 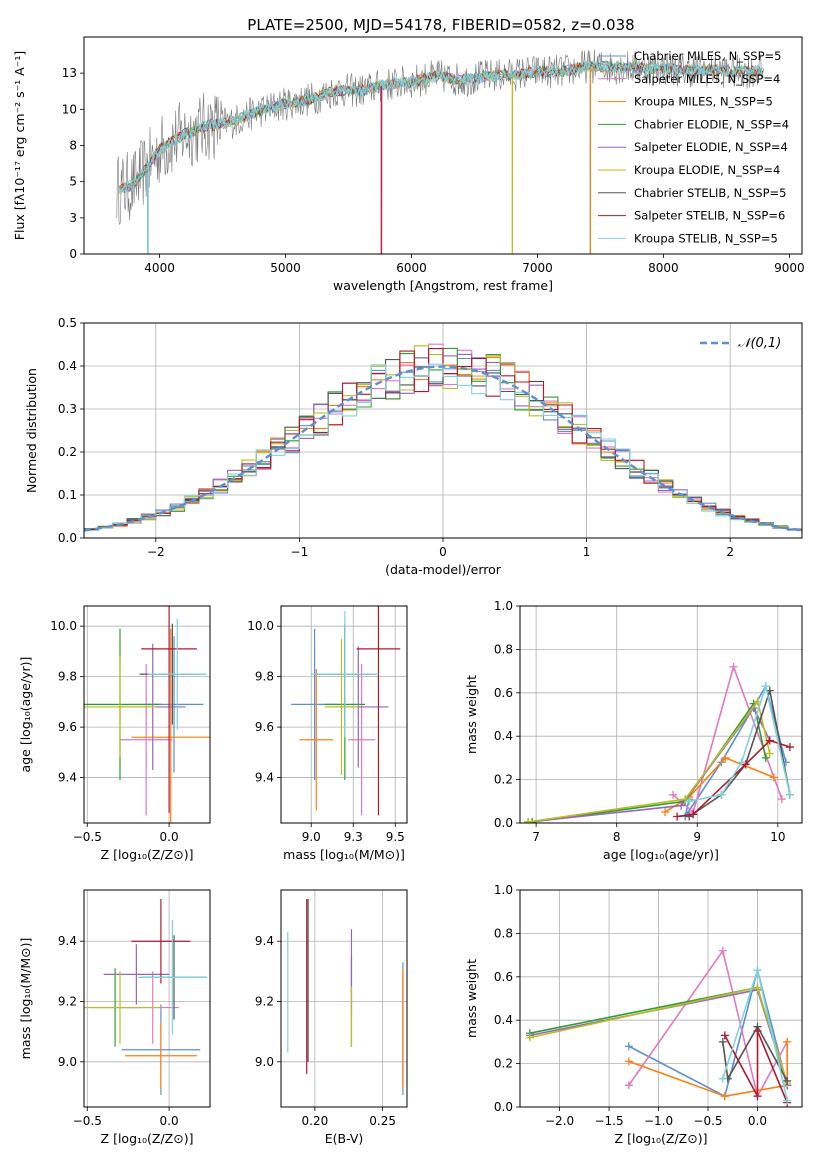 I want to click on y-axis-label: mass [log₁₀(M/M⊙)], so click(x=25, y=999).